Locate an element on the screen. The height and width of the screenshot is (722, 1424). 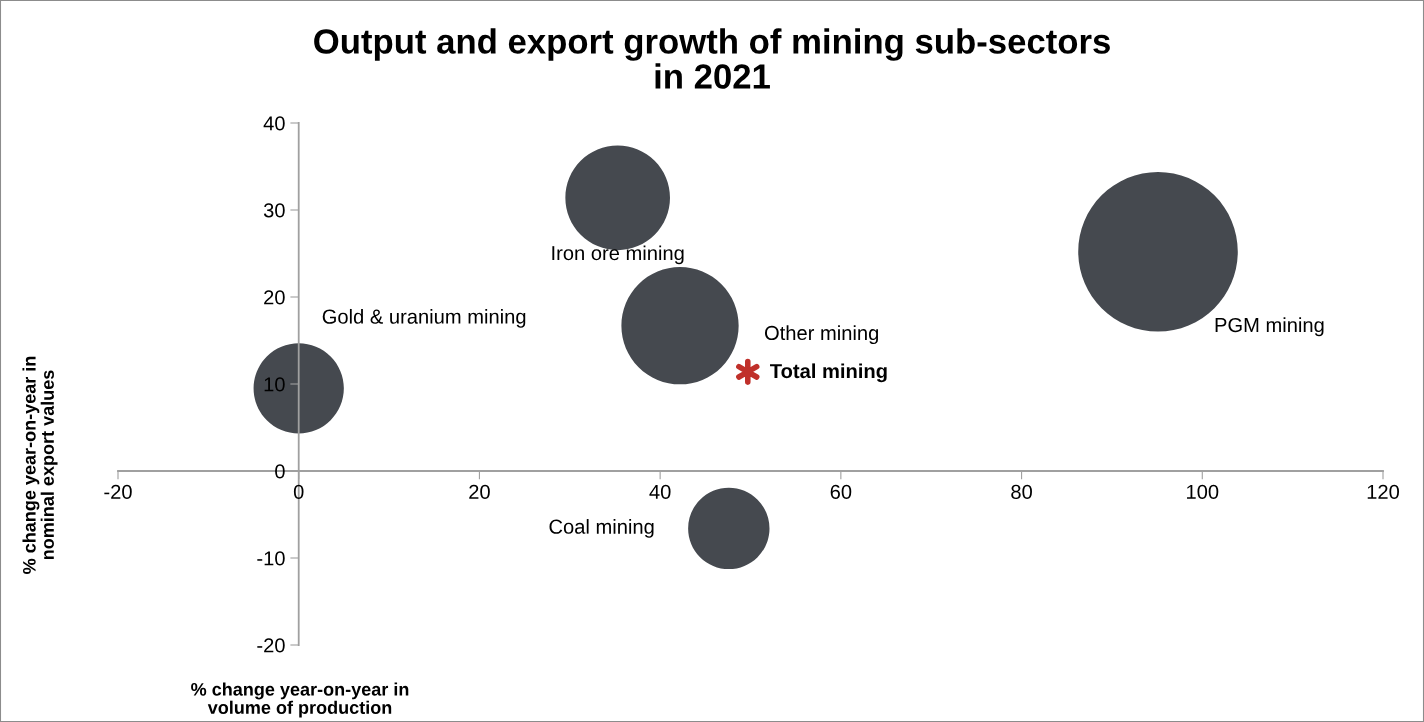
x-tick-label: 40 is located at coordinates (660, 491).